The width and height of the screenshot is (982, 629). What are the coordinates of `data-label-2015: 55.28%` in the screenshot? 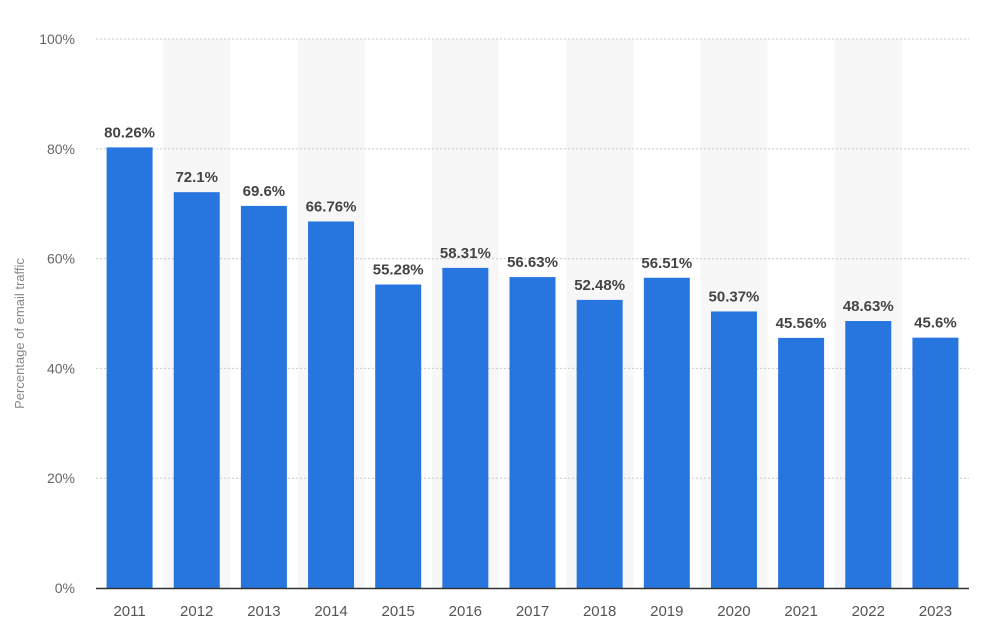 It's located at (398, 270).